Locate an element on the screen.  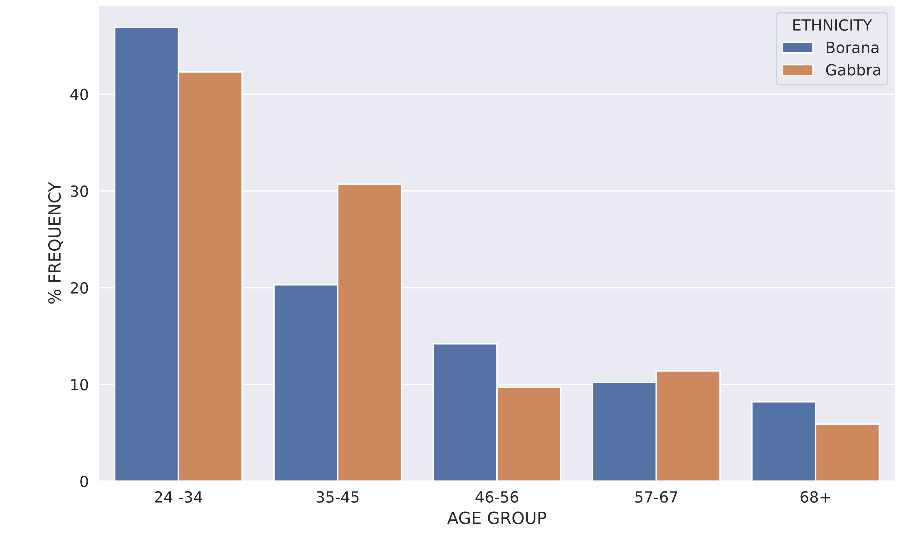
x-tick-label: 35-45 is located at coordinates (337, 497).